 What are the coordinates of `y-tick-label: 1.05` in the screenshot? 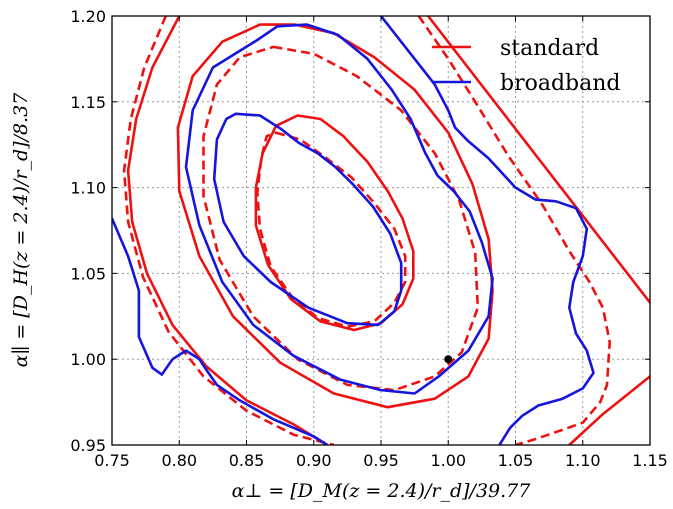 It's located at (88, 273).